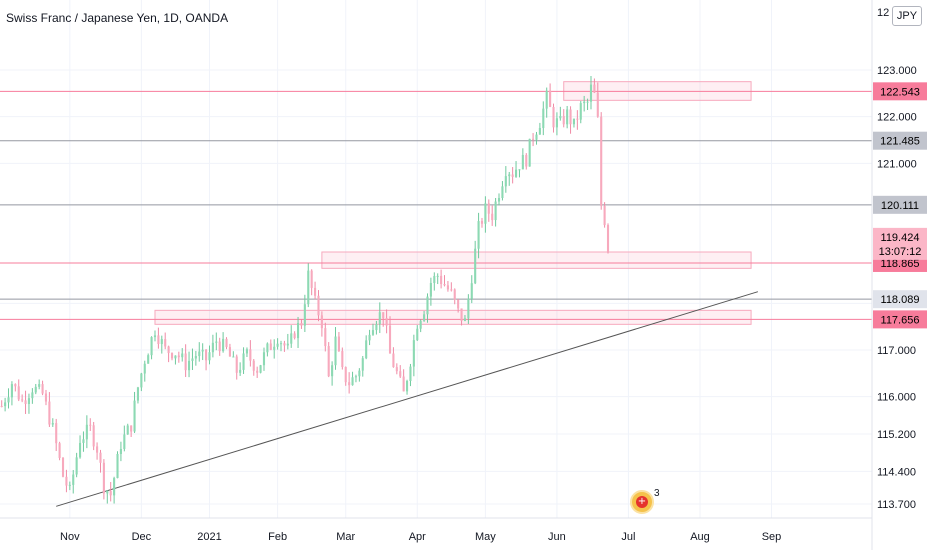  I want to click on y-tick-label: 123.000, so click(897, 71).